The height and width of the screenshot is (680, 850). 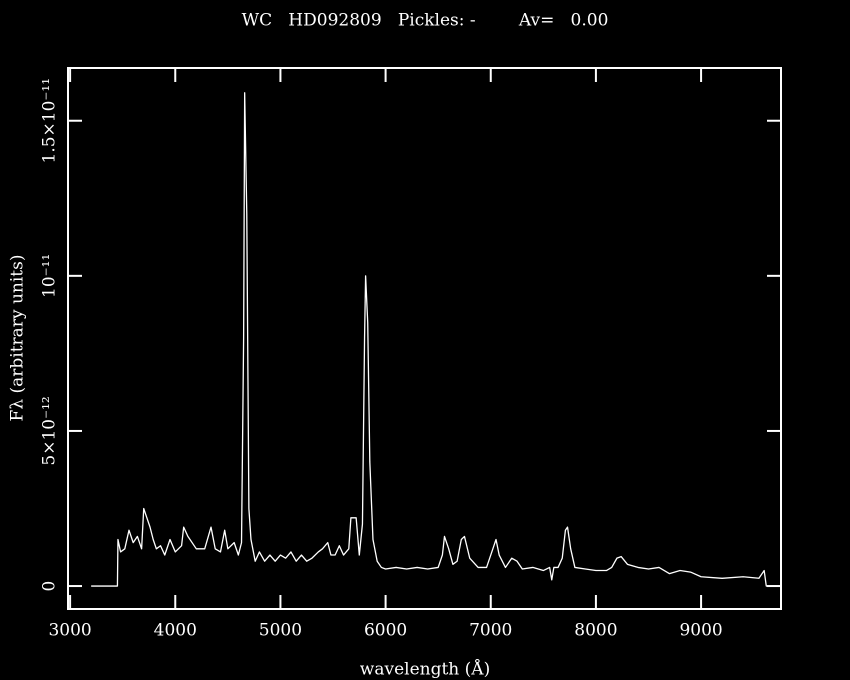 What do you see at coordinates (595, 631) in the screenshot?
I see `x-tick-label: 8000` at bounding box center [595, 631].